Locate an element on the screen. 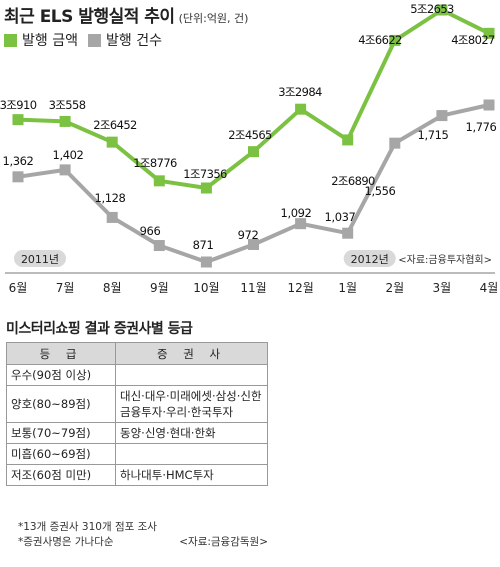 The image size is (500, 567). chart-header: 최근 ELS 발행실적 추이 (단위:억원, 건) is located at coordinates (251, 14).